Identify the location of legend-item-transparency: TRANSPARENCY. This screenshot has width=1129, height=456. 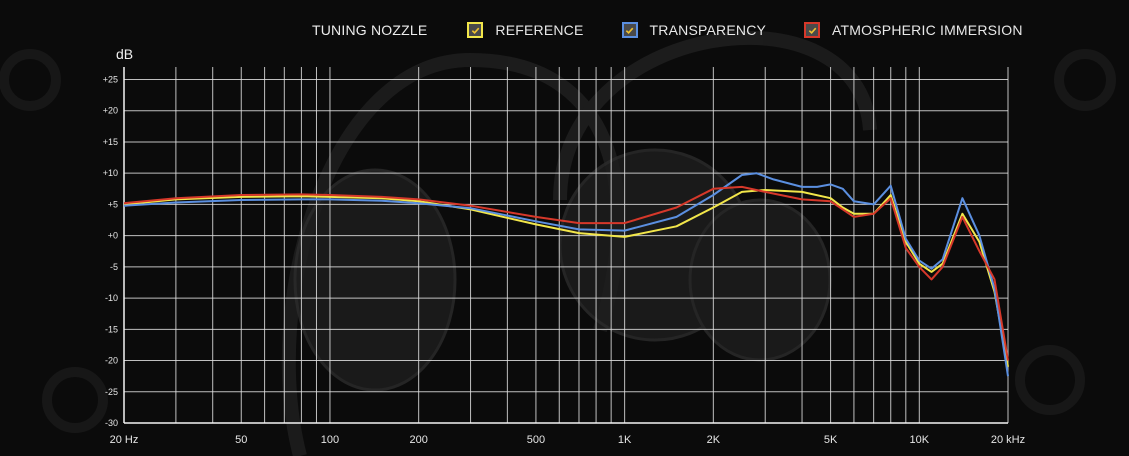
(694, 30).